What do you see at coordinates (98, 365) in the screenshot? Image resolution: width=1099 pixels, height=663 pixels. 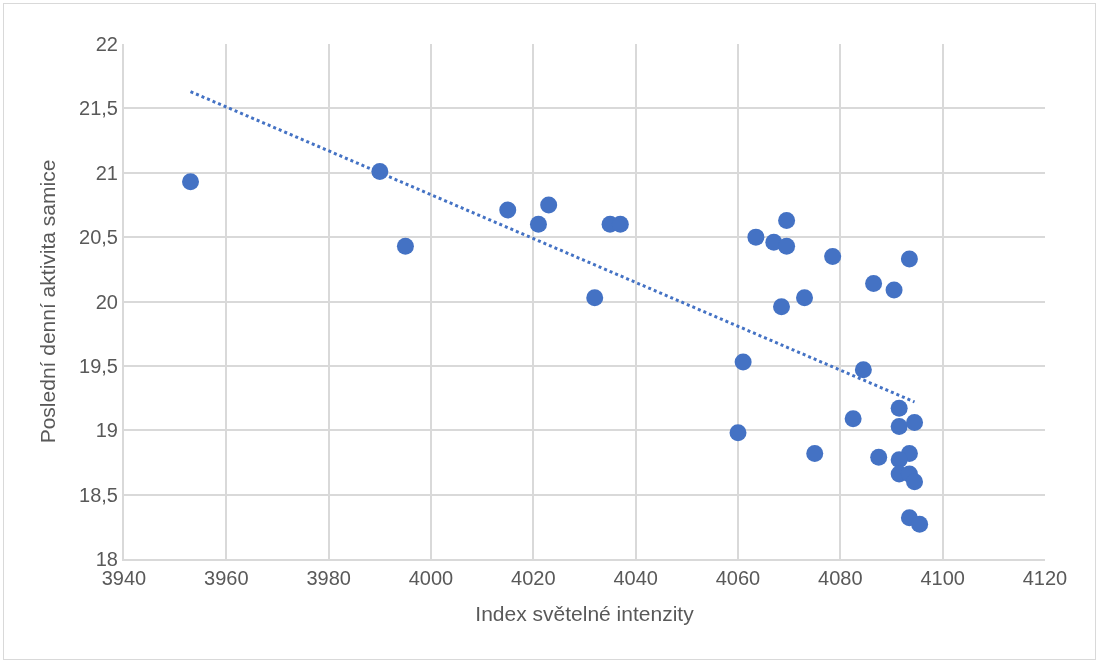 I see `y-tick-label: 19,5` at bounding box center [98, 365].